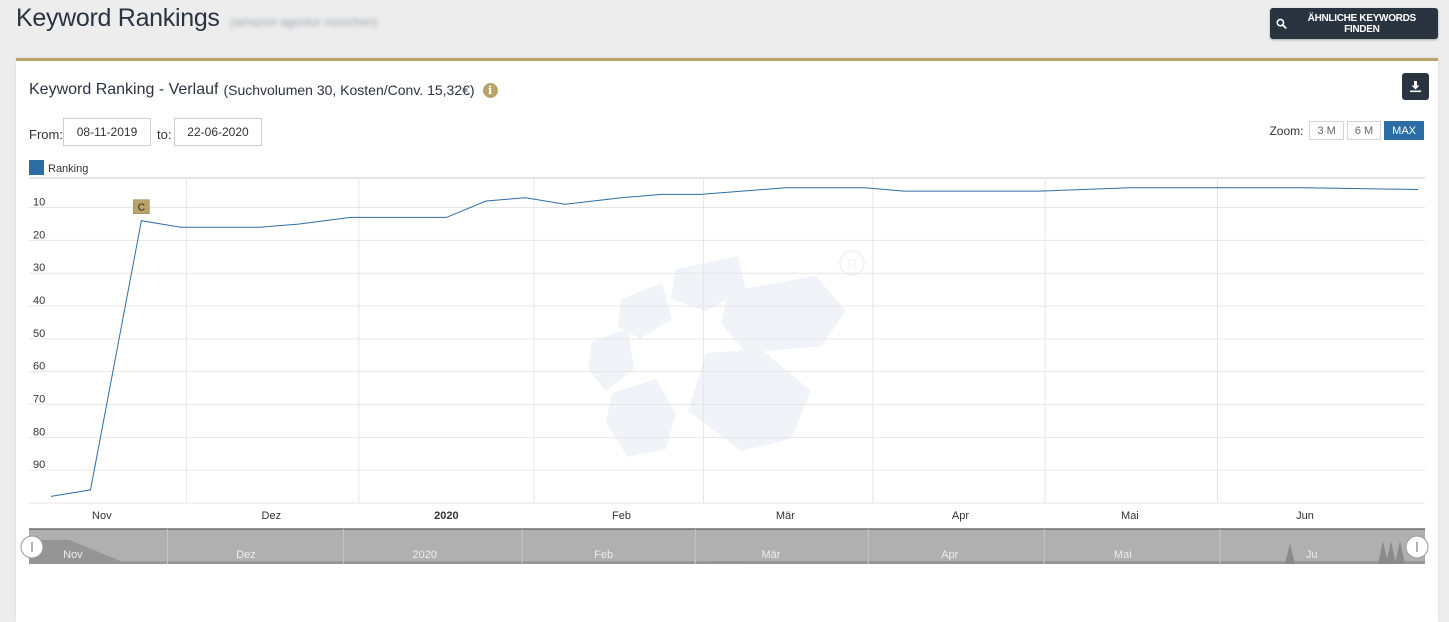  I want to click on info-circle-icon: i, so click(490, 90).